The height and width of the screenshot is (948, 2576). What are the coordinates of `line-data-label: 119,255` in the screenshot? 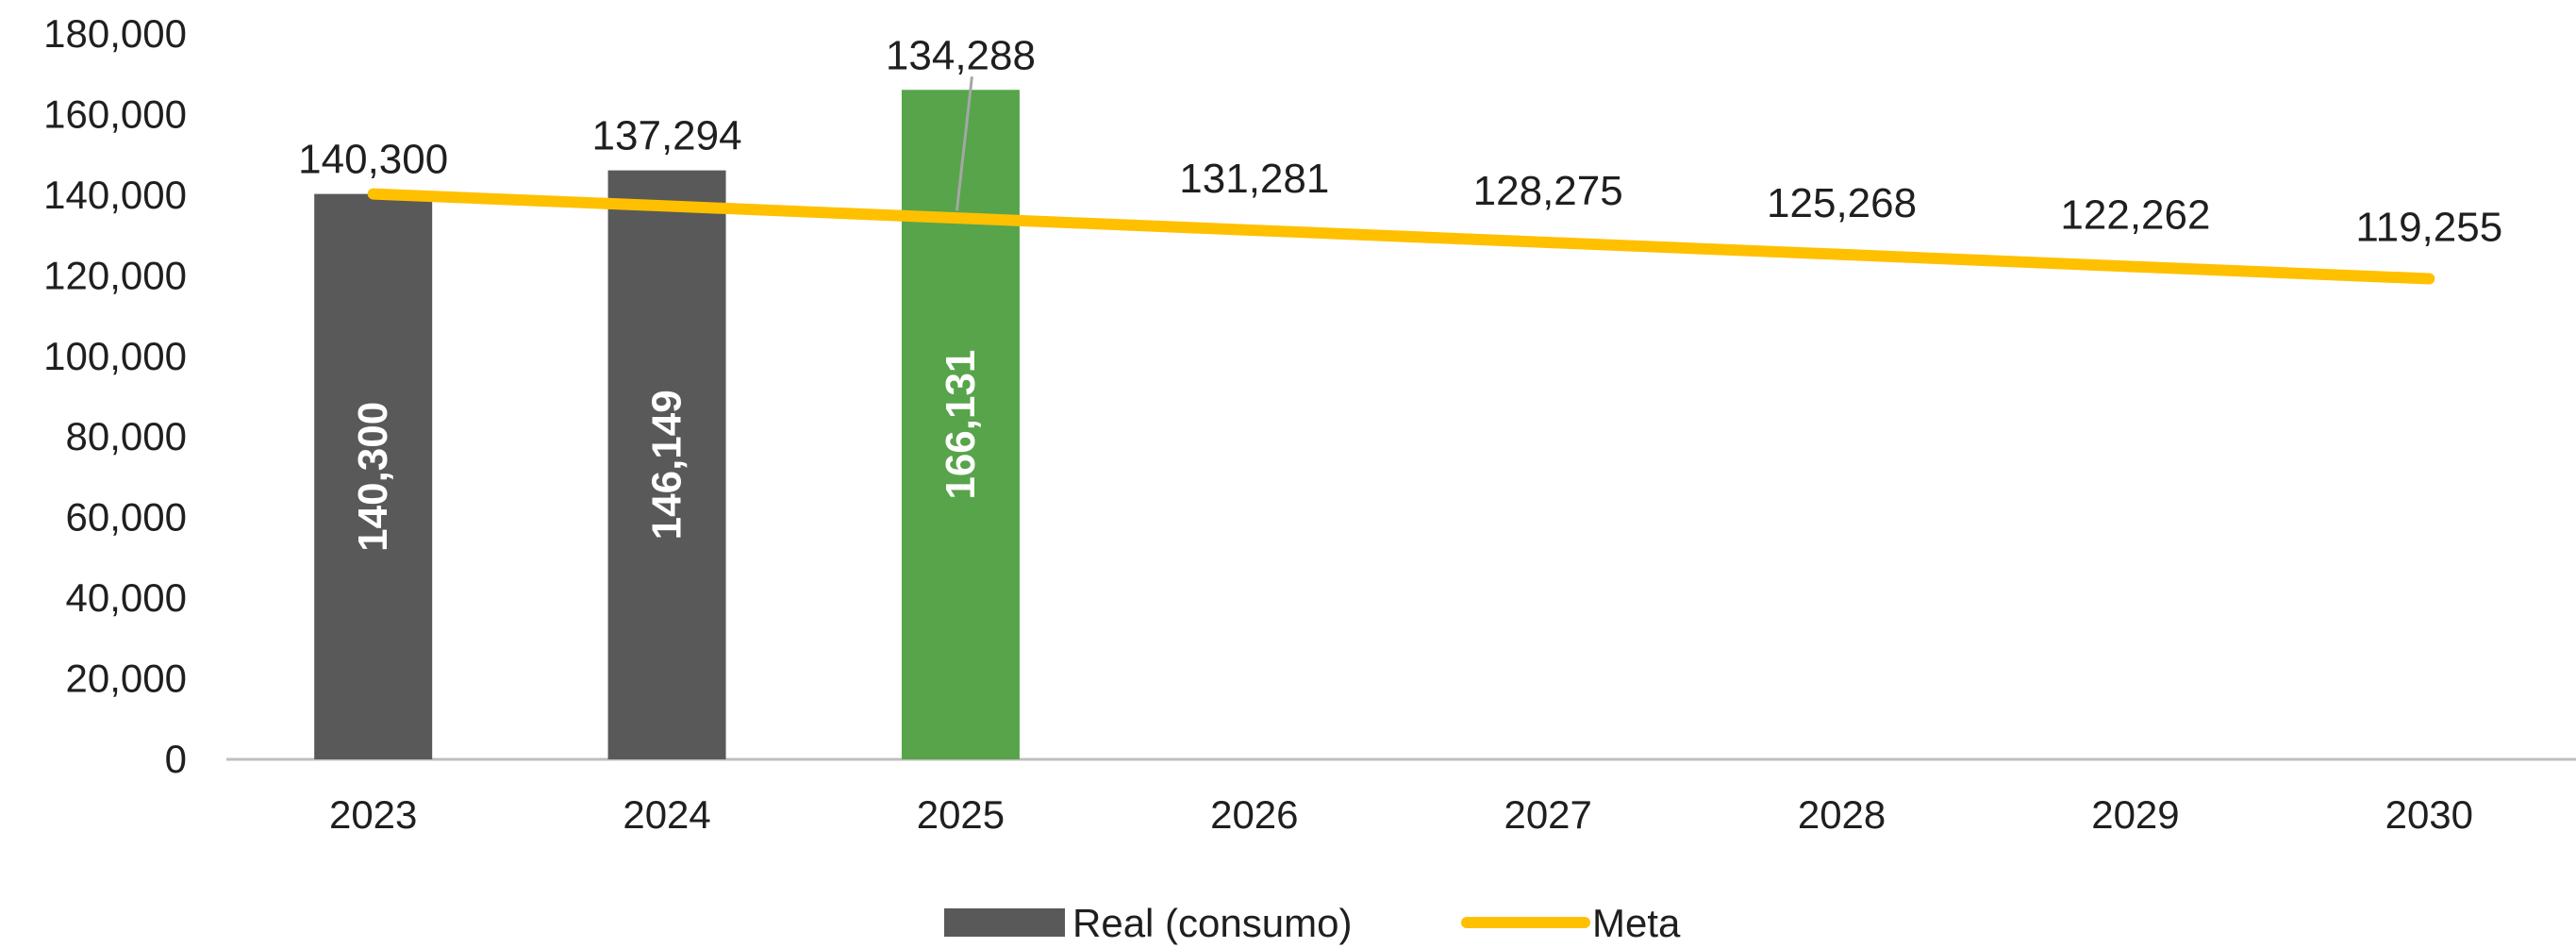 It's located at (2428, 228).